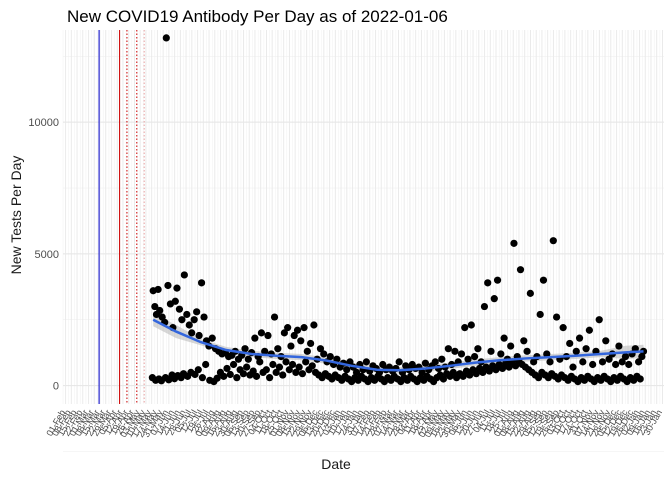 The image size is (672, 480). I want to click on y-tick-label: 0, so click(56, 387).